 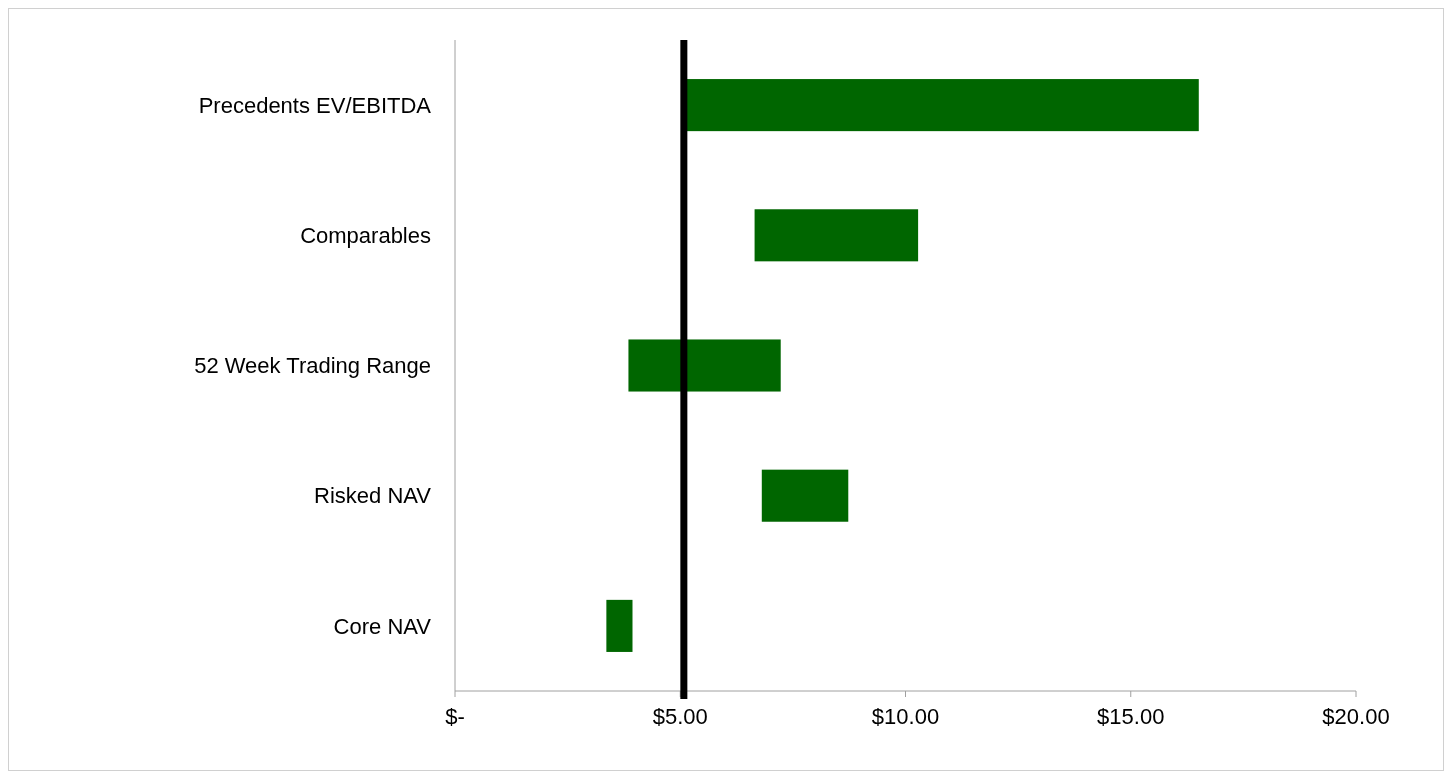 What do you see at coordinates (455, 716) in the screenshot?
I see `x-tick-label: $-` at bounding box center [455, 716].